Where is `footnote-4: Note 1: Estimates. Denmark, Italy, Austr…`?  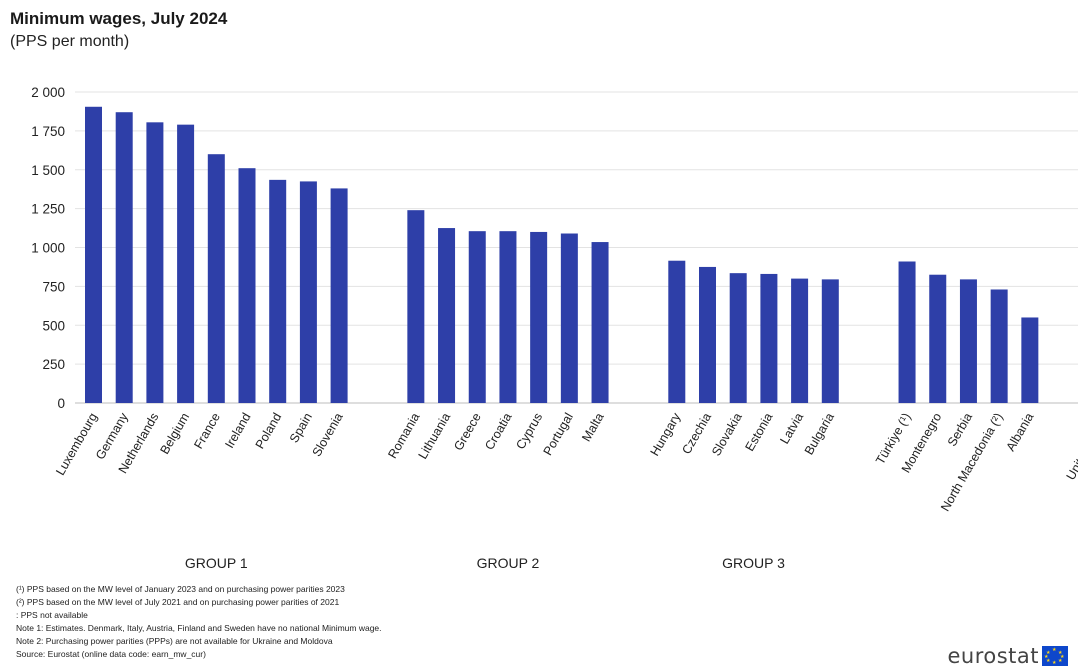
footnote-4: Note 1: Estimates. Denmark, Italy, Austr… is located at coordinates (199, 628).